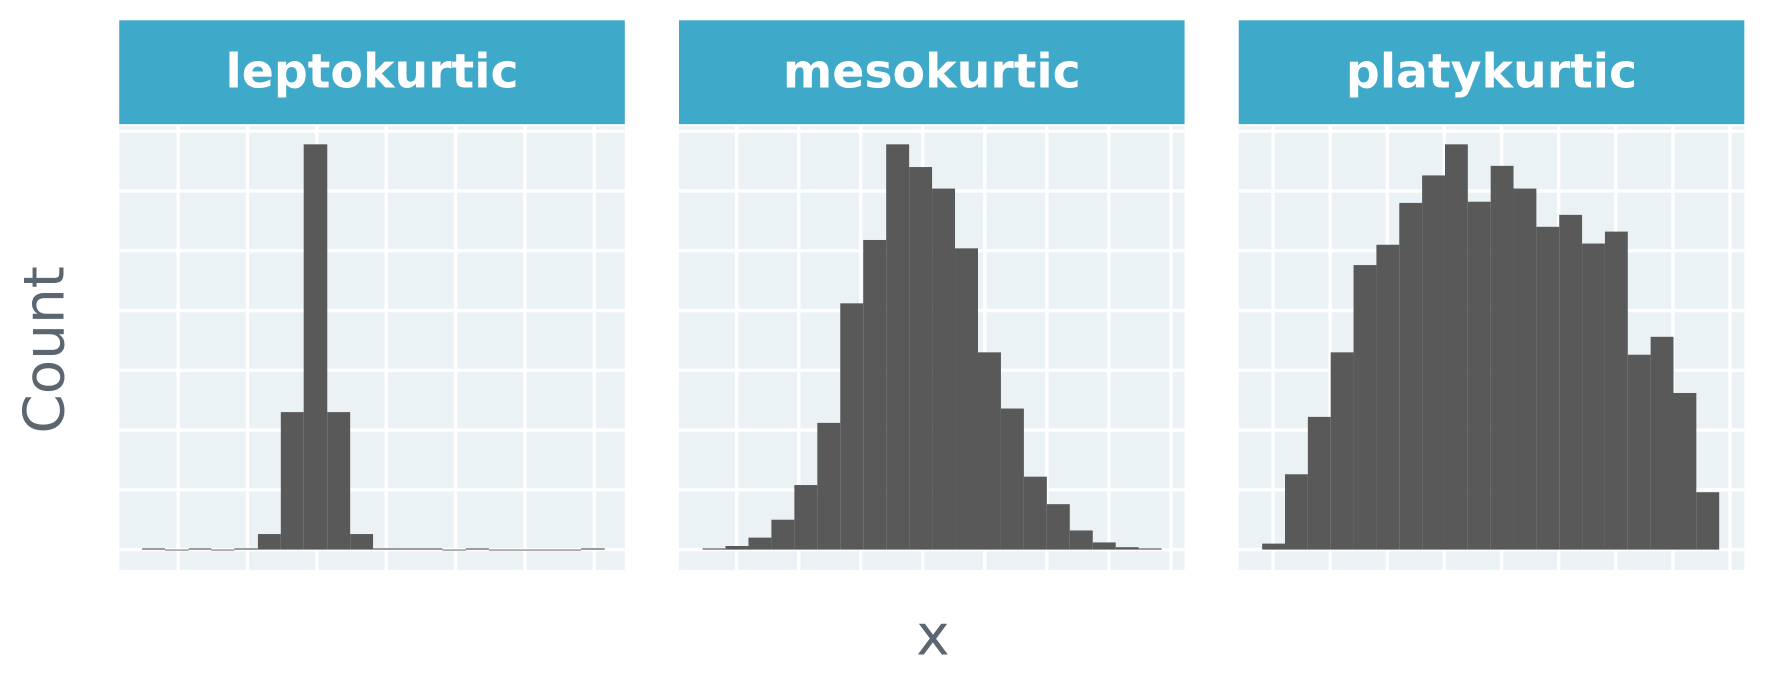 The width and height of the screenshot is (1771, 676). I want to click on strip-label: leptokurtic, so click(371, 71).